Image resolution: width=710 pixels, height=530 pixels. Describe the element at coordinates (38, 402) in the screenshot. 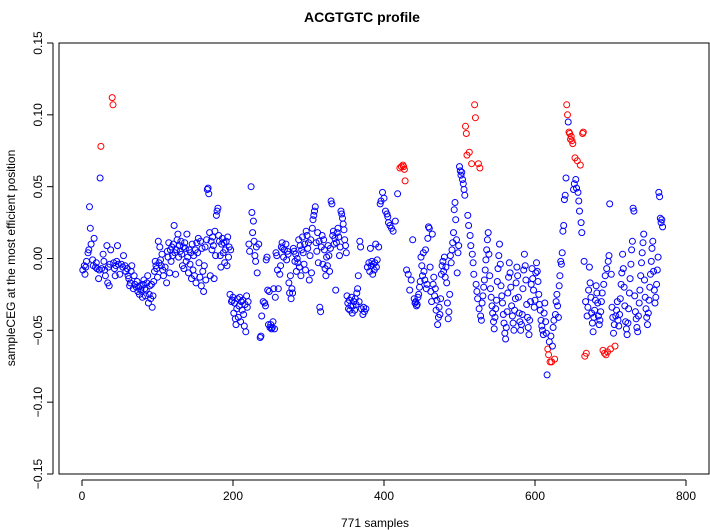

I see `y-tick-label: −0.10` at that location.